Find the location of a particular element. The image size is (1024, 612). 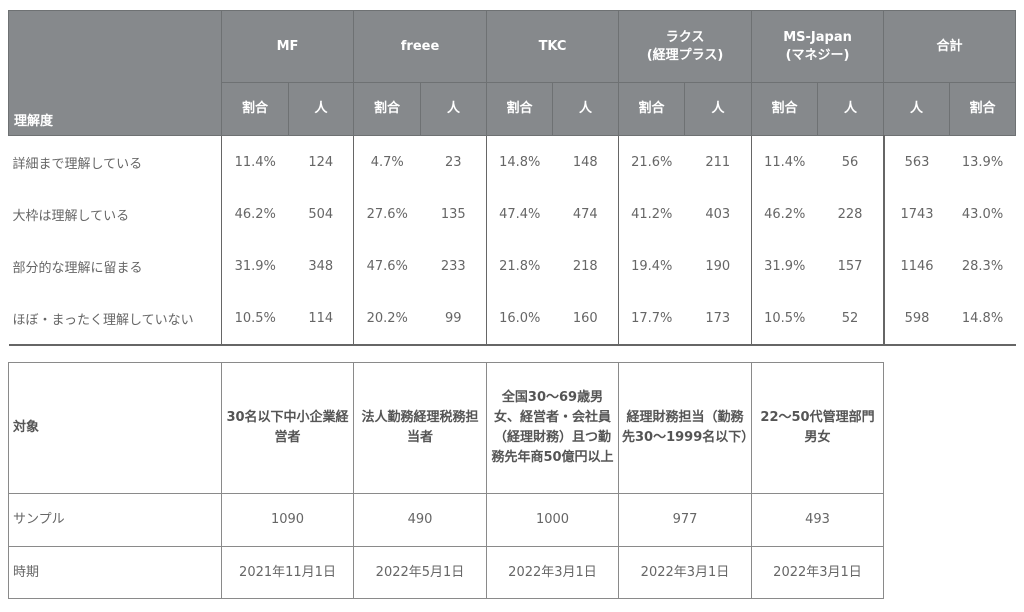

table-cell: 30名以下中小企業経営者 is located at coordinates (287, 428).